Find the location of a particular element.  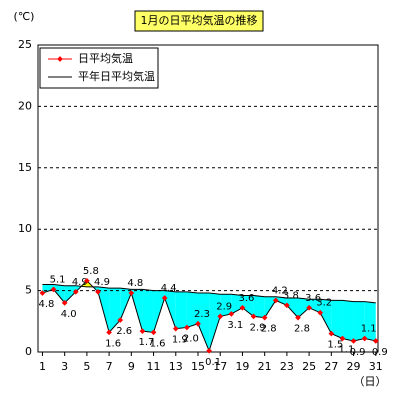

x-tick-label: 17 is located at coordinates (220, 366).